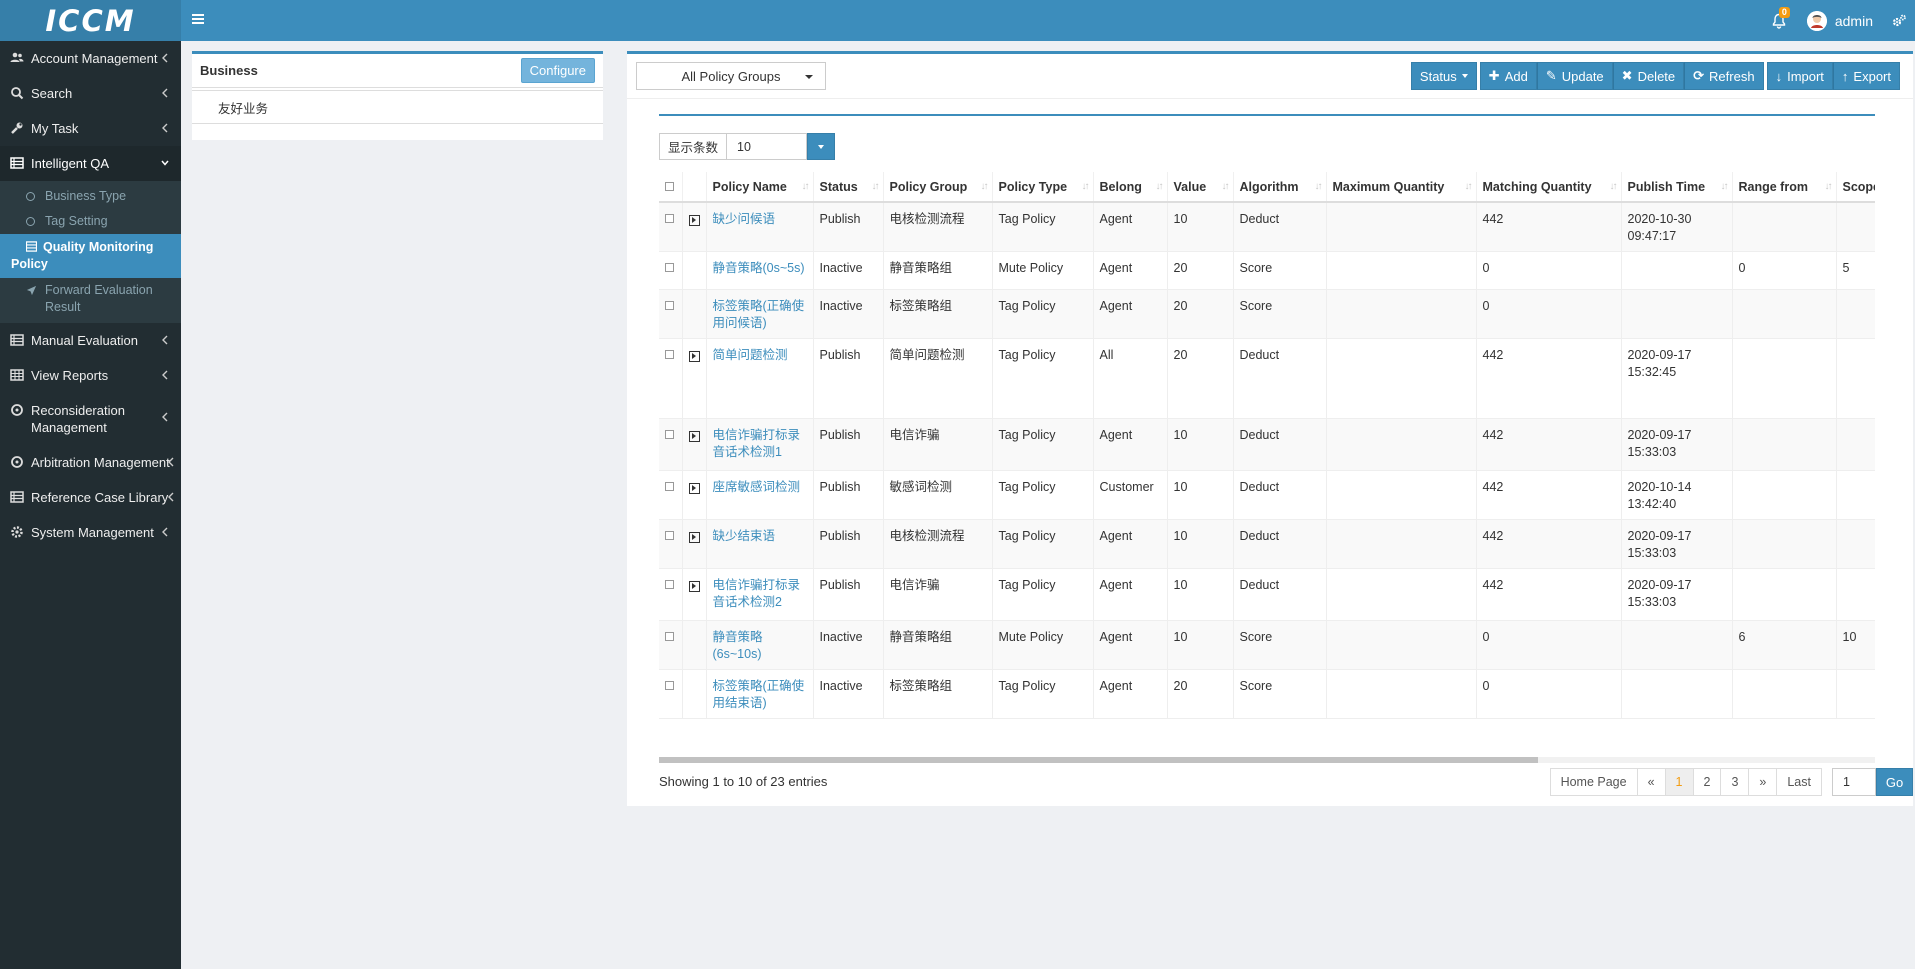  I want to click on policy-group-select: All Policy Groups, so click(731, 76).